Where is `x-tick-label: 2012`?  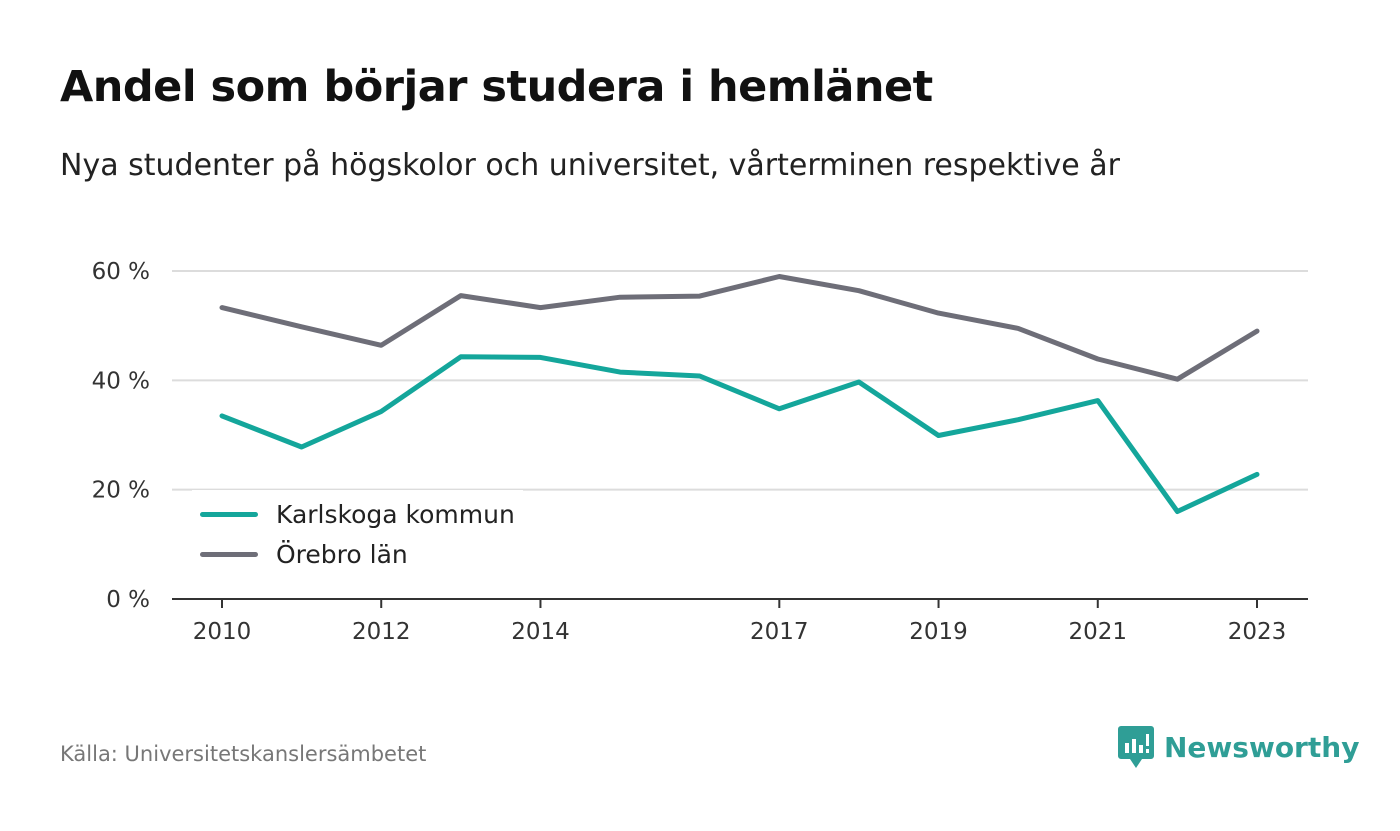 x-tick-label: 2012 is located at coordinates (381, 632).